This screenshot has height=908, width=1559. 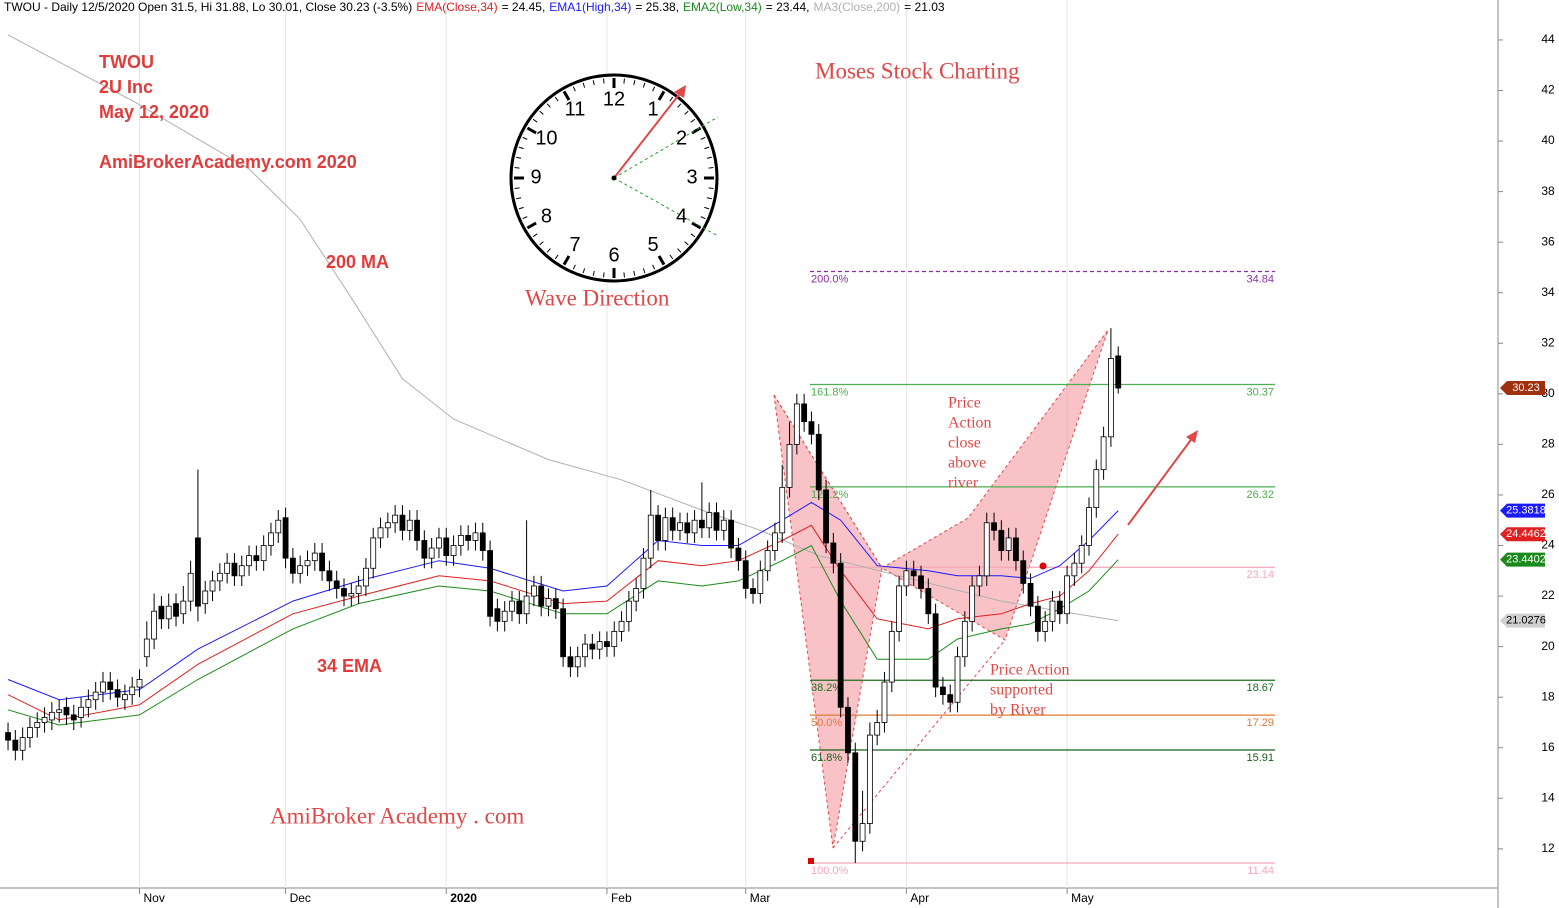 I want to click on header-part: EMA1(High,34), so click(x=590, y=7).